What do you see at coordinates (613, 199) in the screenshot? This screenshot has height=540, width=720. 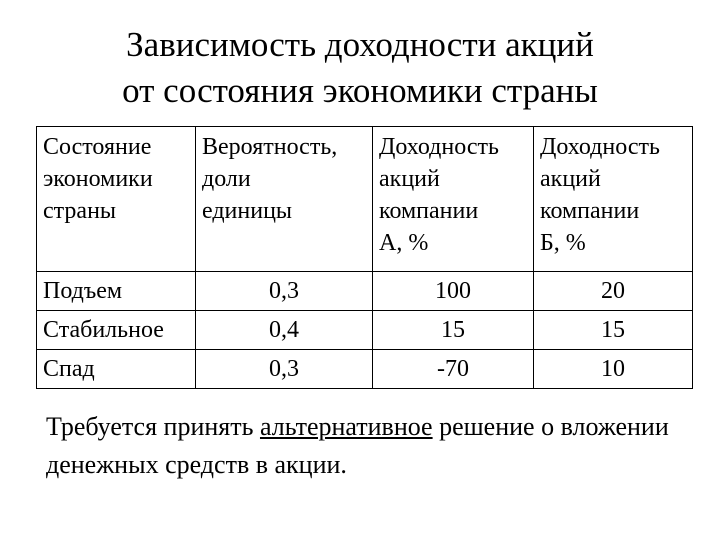 I see `header-return-b: Доходность акций компании Б, %` at bounding box center [613, 199].